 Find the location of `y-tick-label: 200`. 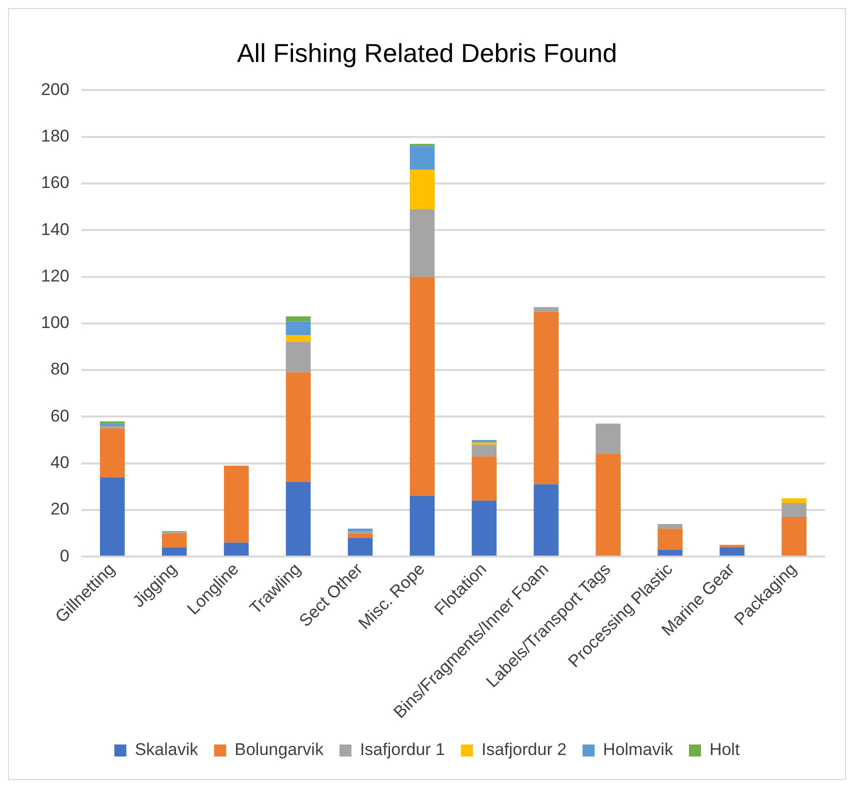

y-tick-label: 200 is located at coordinates (55, 89).